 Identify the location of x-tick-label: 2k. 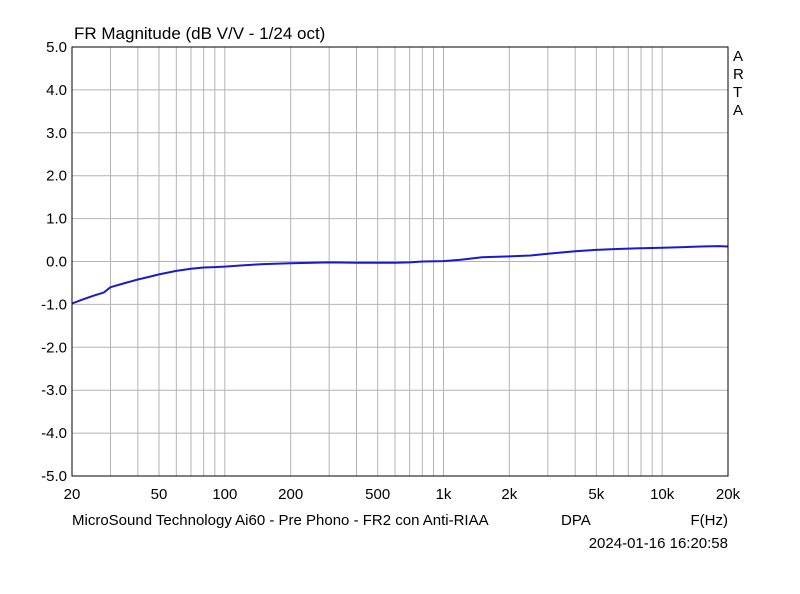
(509, 494).